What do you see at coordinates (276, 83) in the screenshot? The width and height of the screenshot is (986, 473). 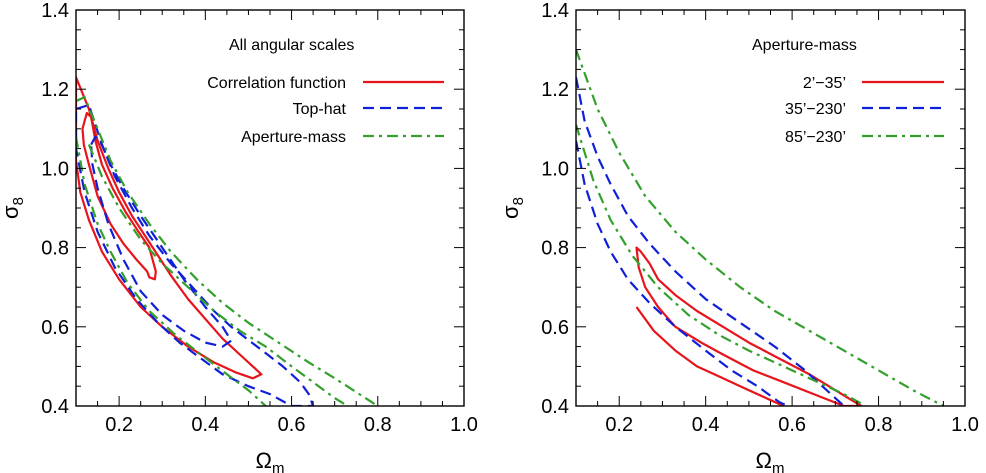 I see `legend-label-0: Correlation function` at bounding box center [276, 83].